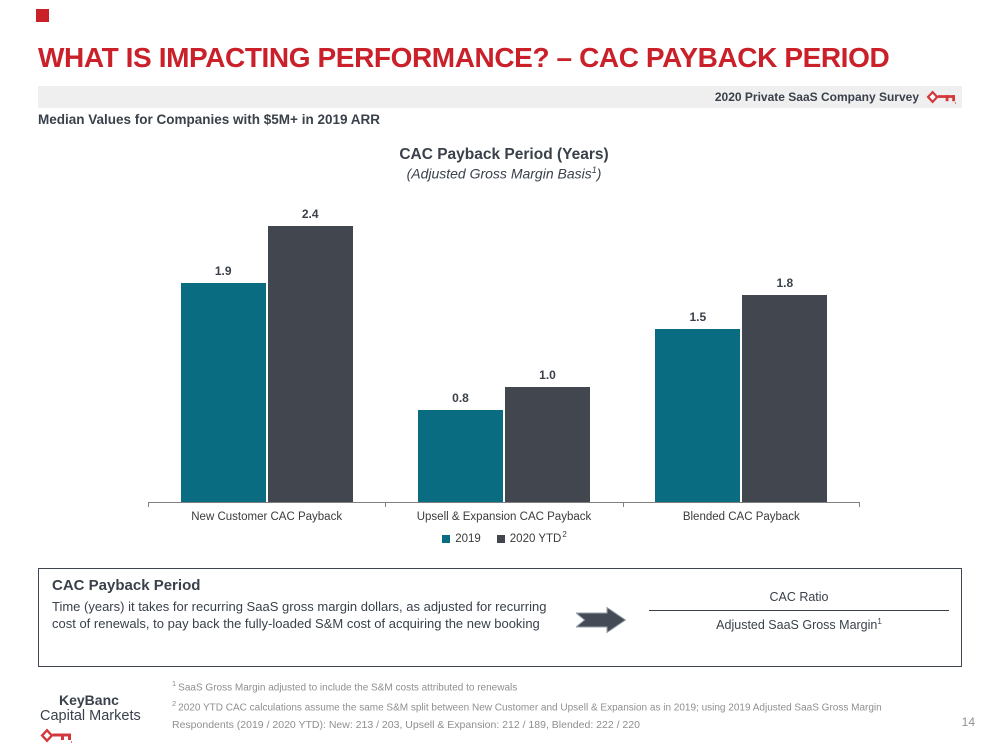  Describe the element at coordinates (599, 173) in the screenshot. I see `chart-subtitle-close: )` at that location.